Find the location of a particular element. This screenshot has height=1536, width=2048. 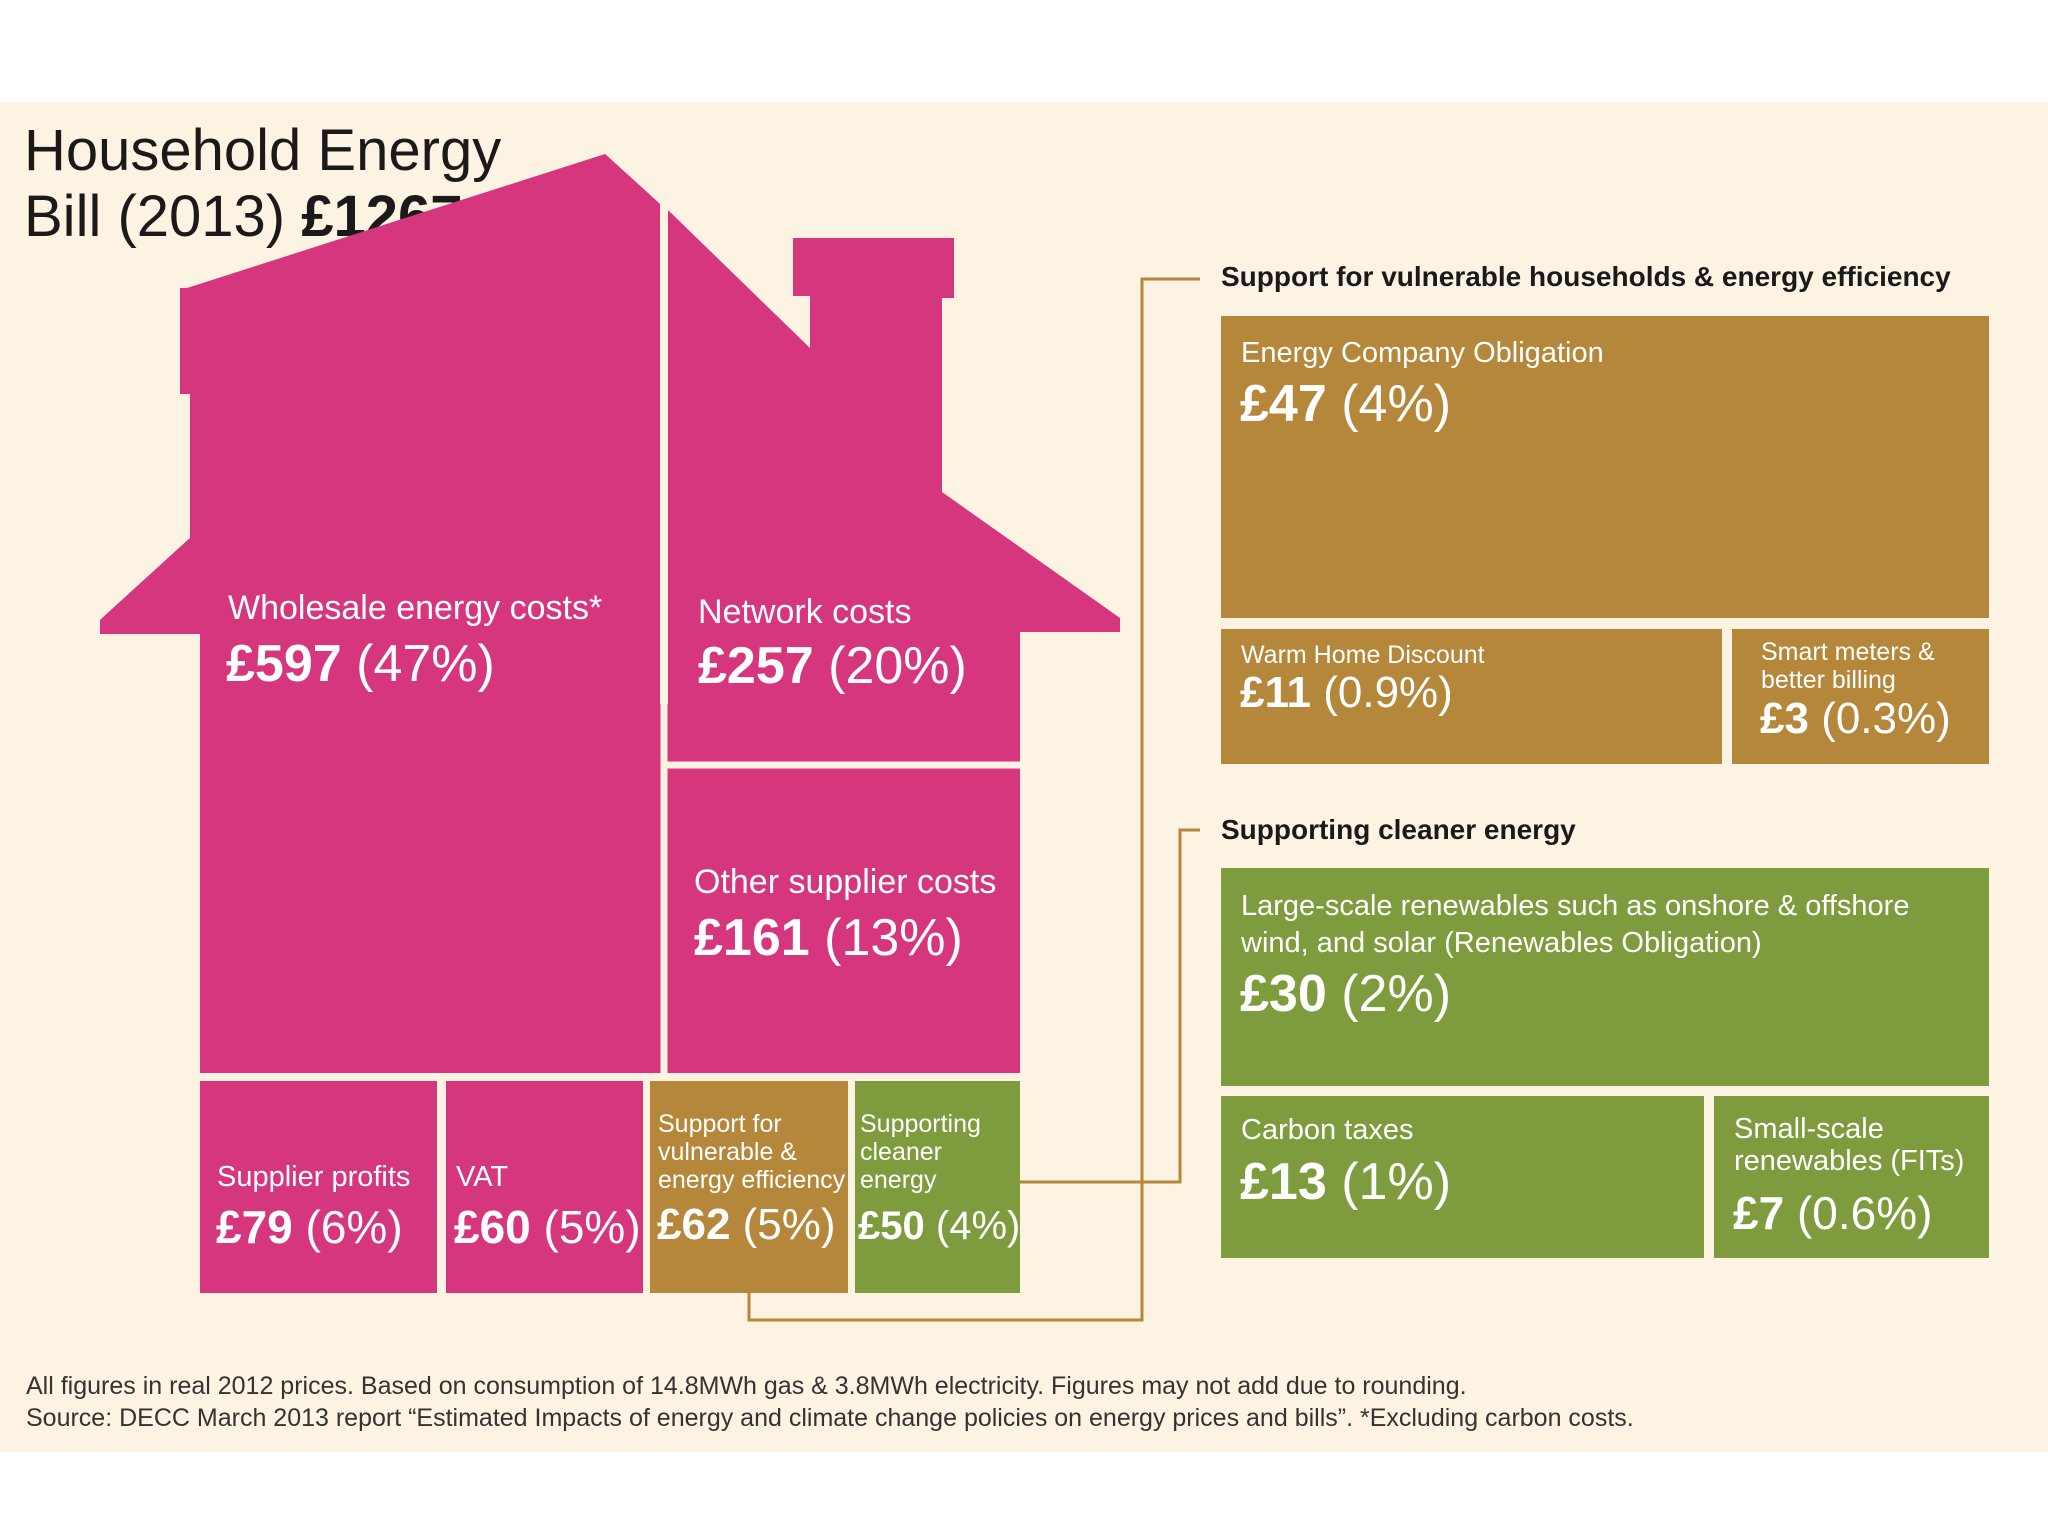

cleaner-heading: Supporting cleaner energy is located at coordinates (1398, 829).